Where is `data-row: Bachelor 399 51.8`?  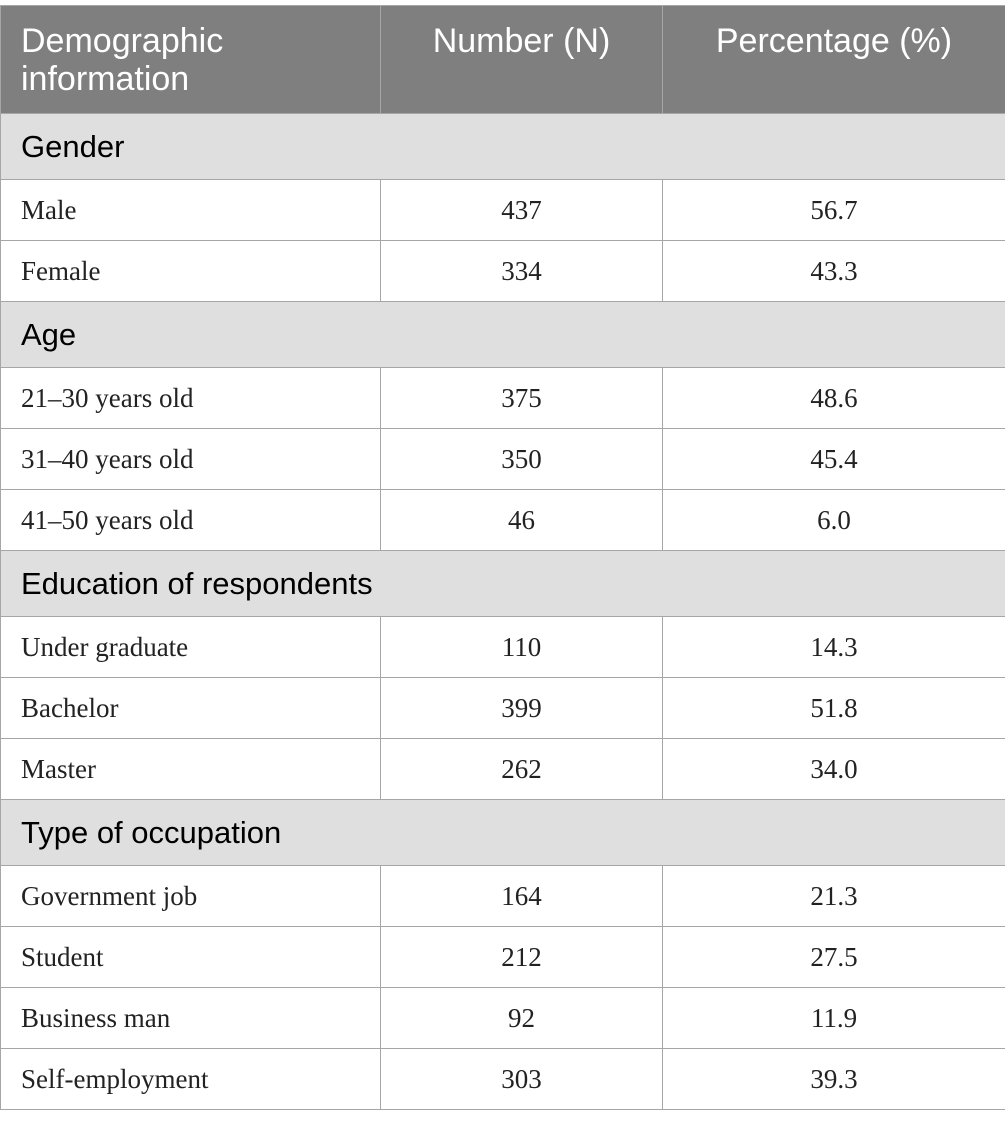
data-row: Bachelor 399 51.8 is located at coordinates (502, 708).